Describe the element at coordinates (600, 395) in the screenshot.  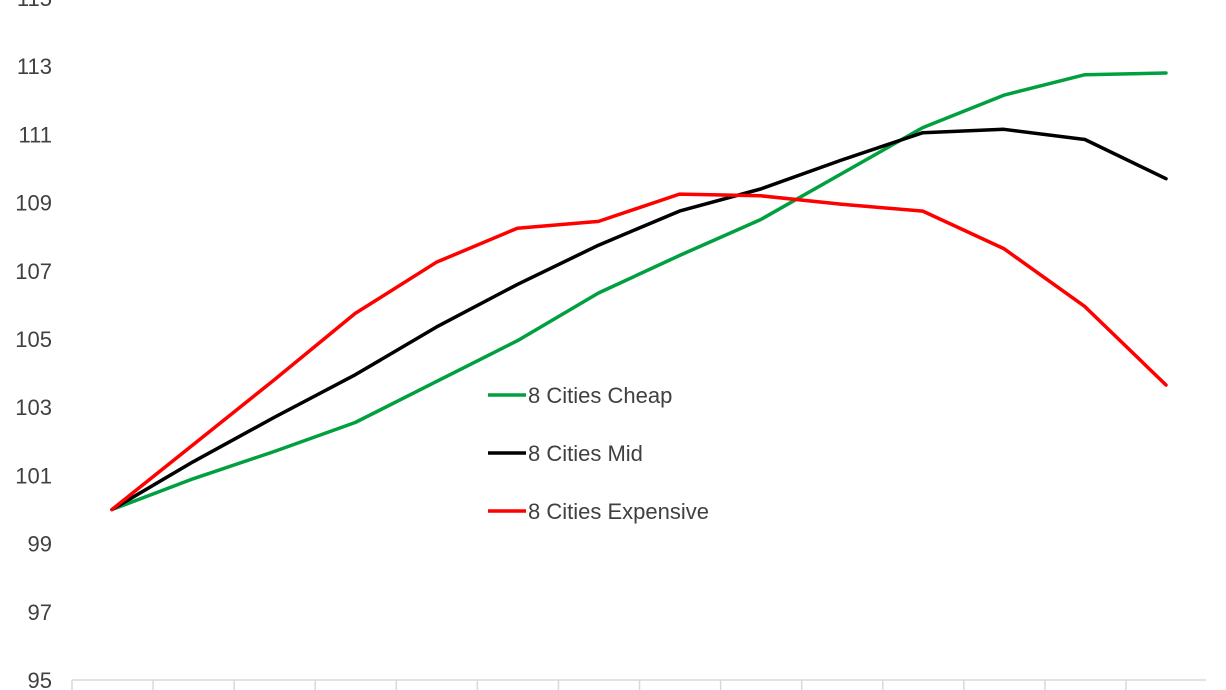
I see `legend-label-0: 8 Cities Cheap` at that location.